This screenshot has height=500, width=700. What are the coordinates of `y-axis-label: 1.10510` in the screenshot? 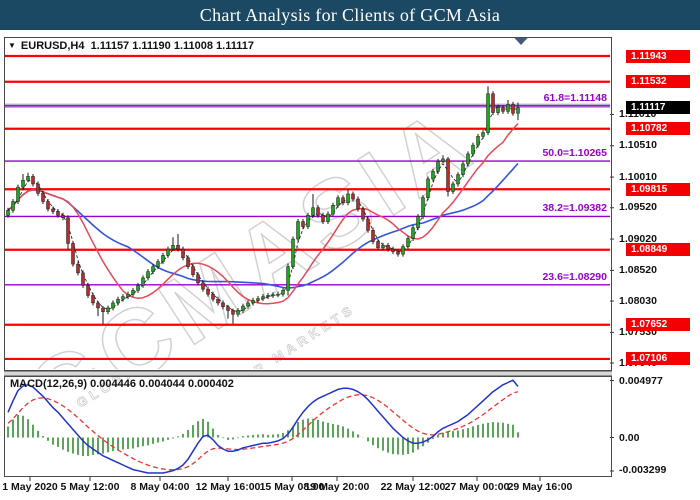 It's located at (638, 145).